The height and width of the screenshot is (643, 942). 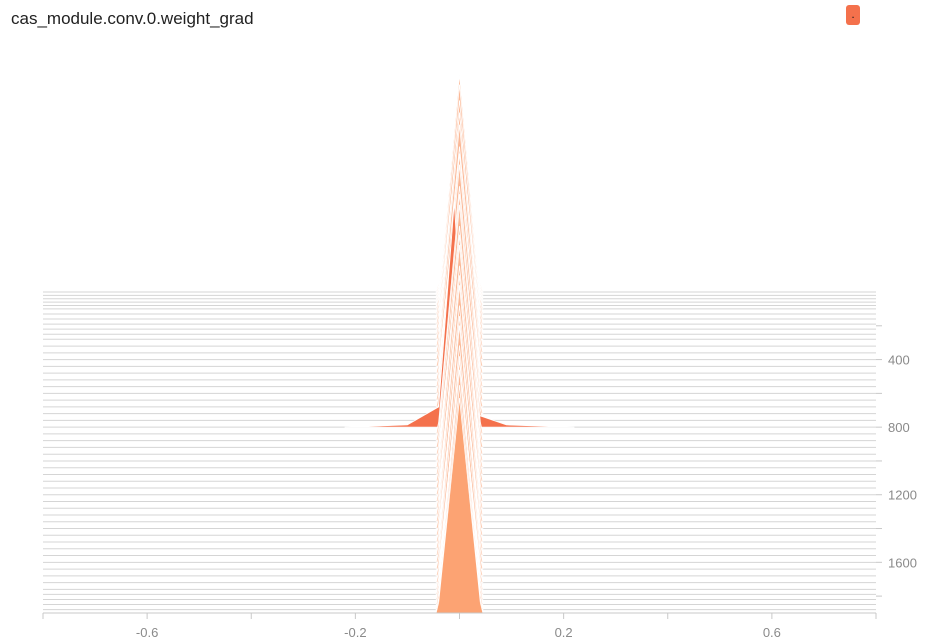 What do you see at coordinates (899, 427) in the screenshot?
I see `y-tick-label: 800` at bounding box center [899, 427].